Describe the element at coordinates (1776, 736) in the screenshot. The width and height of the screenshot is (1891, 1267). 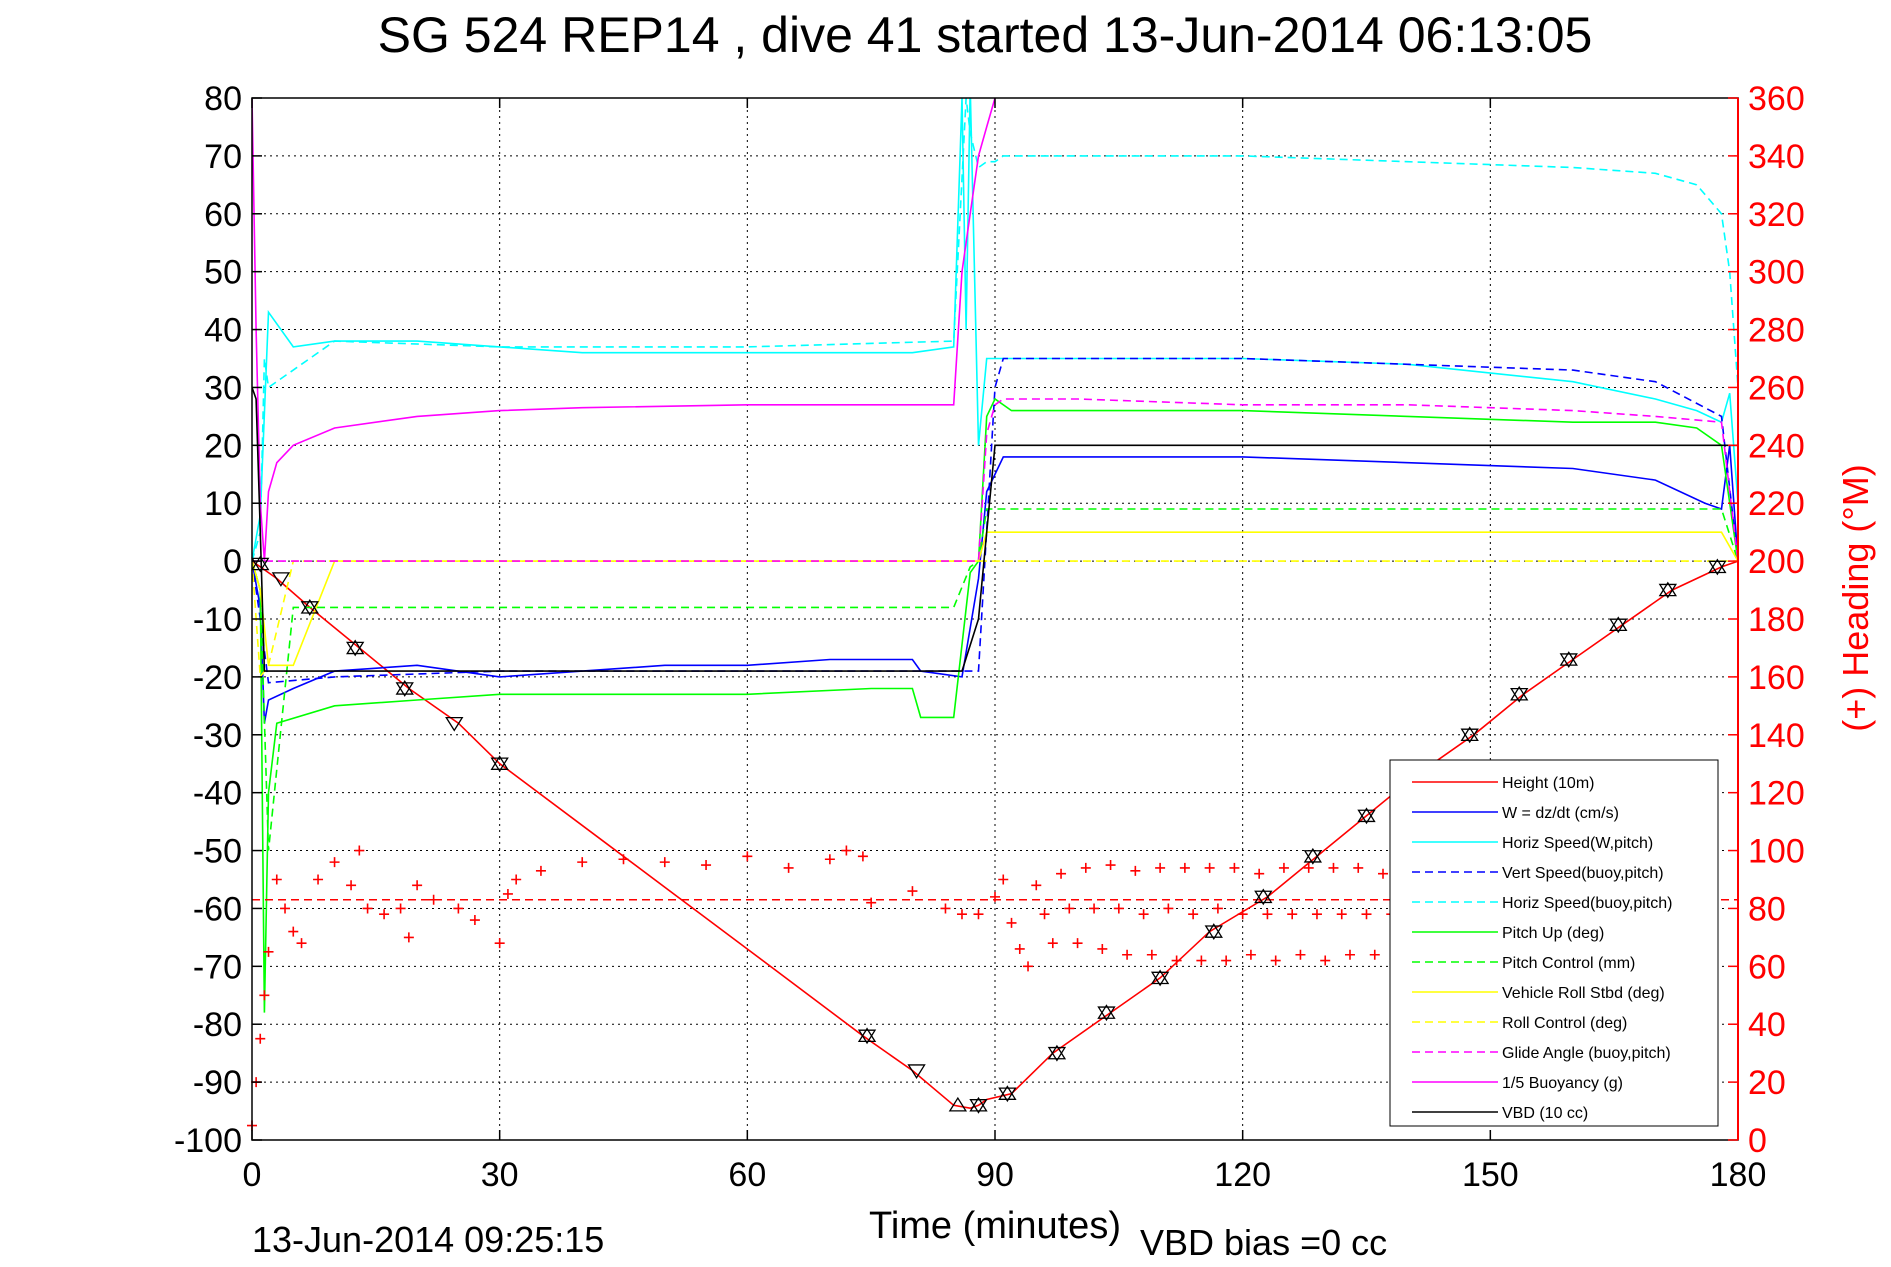
I see `y-right-tick-label: 140` at that location.